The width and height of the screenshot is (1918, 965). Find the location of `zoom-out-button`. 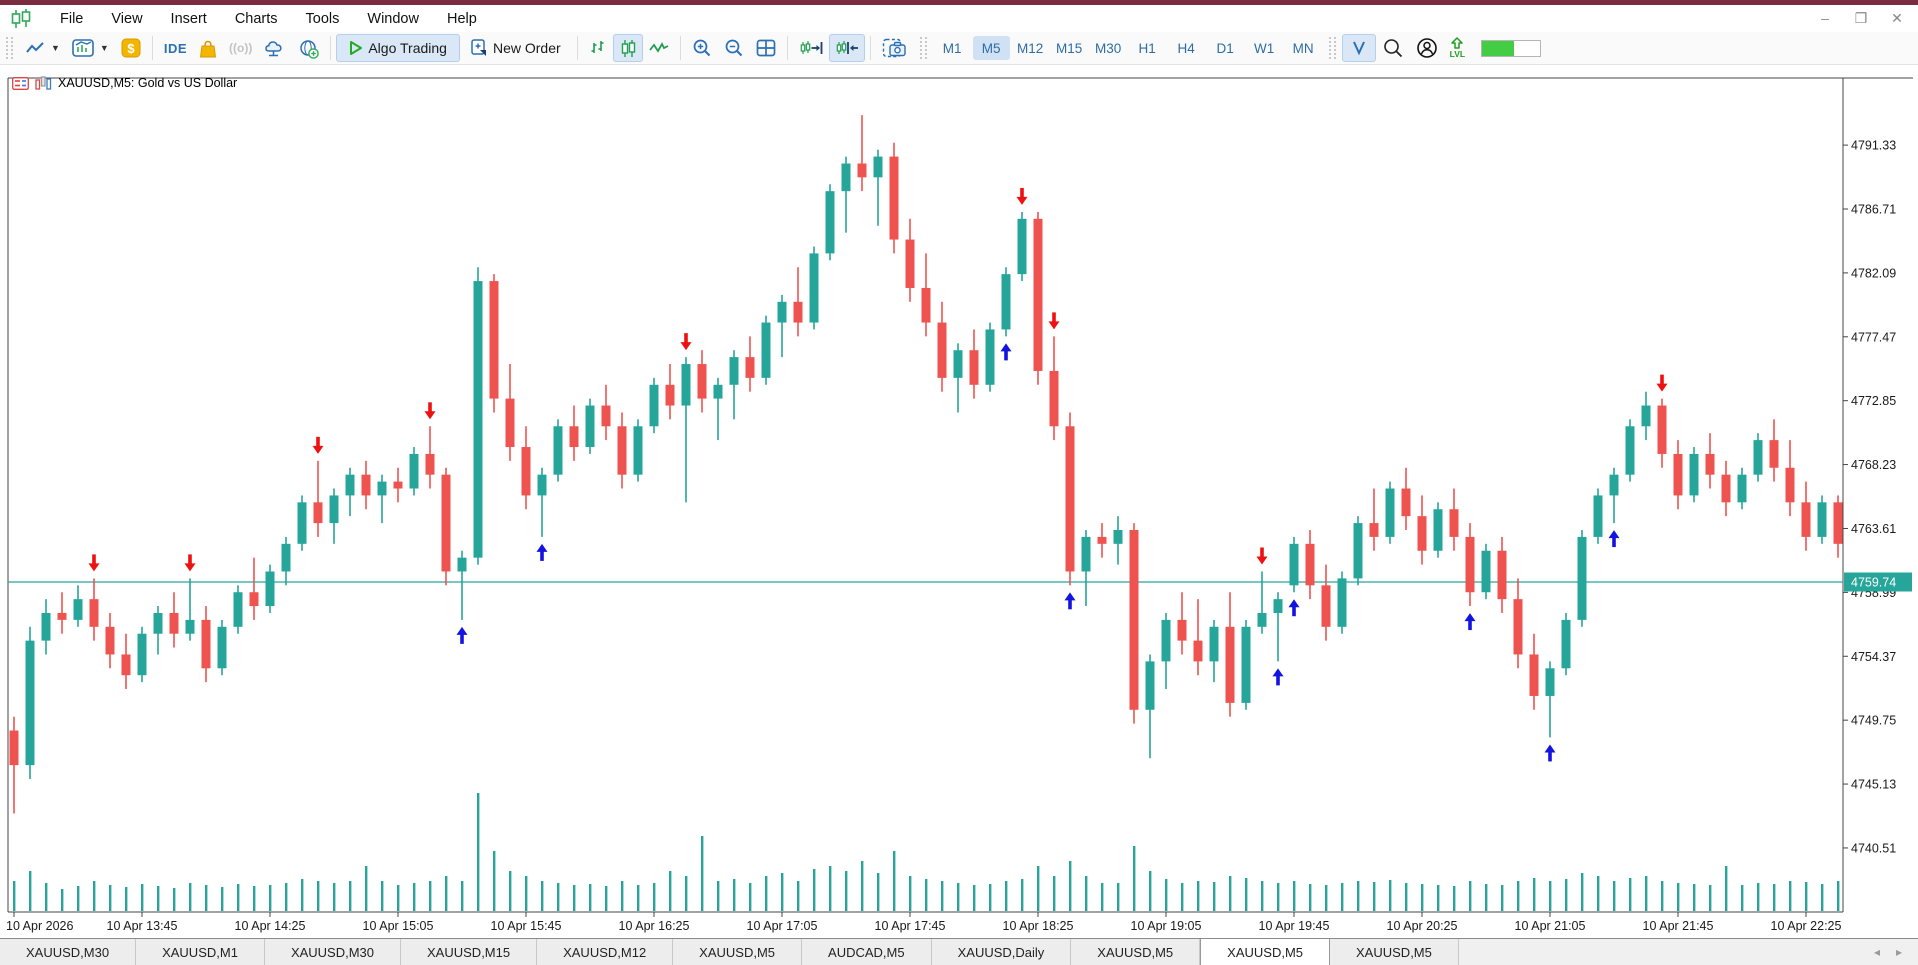

zoom-out-button is located at coordinates (734, 48).